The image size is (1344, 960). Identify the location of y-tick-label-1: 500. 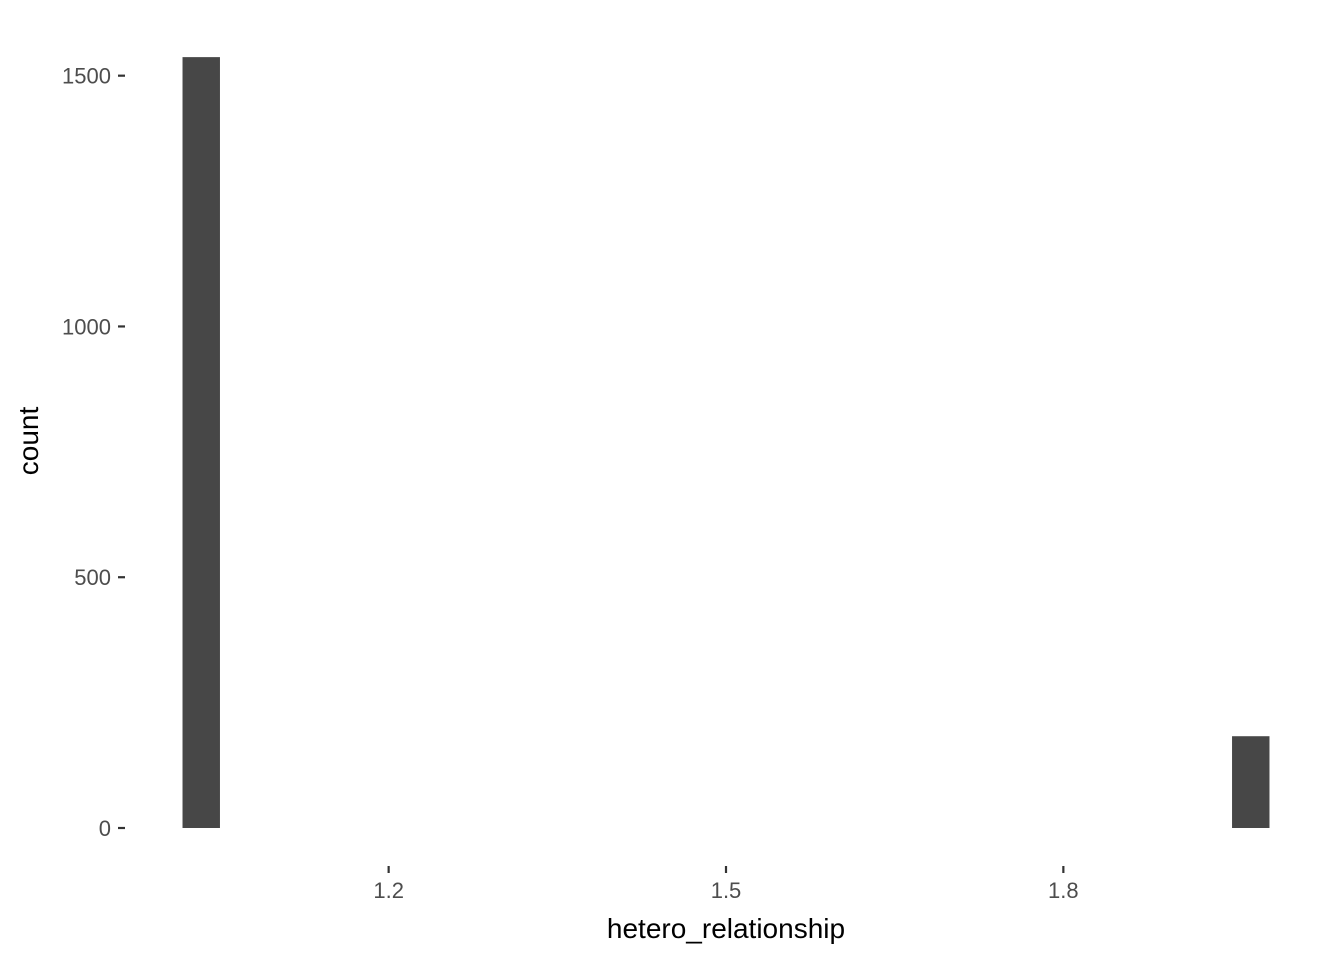
(92, 577).